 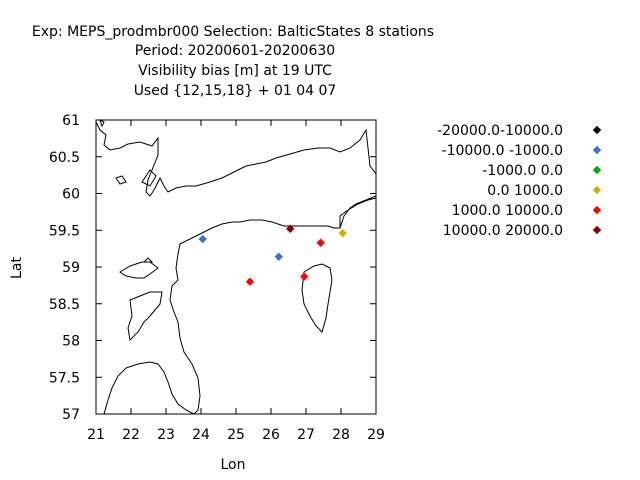 I want to click on y-tick-label: 60.5, so click(x=64, y=158).